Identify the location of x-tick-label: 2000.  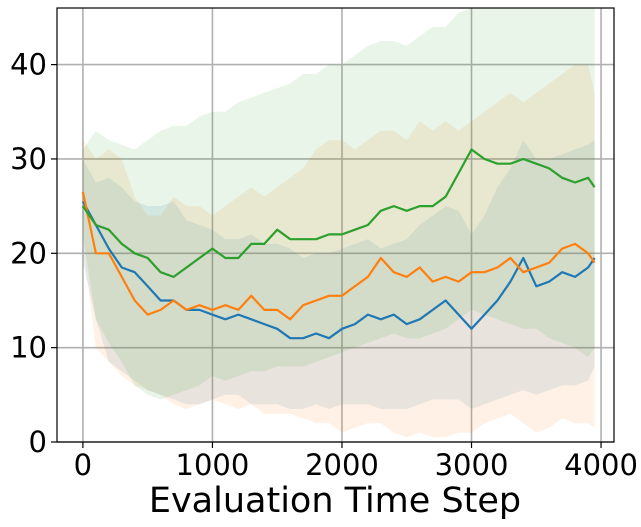
(342, 465).